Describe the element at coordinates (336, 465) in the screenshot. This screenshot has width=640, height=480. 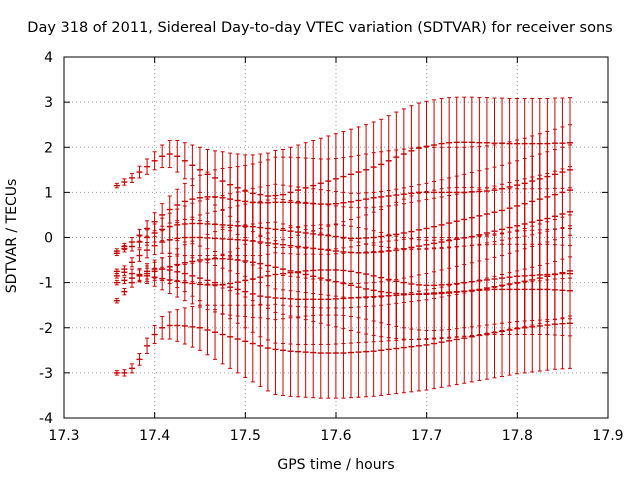
I see `x-axis-label: GPS time / hours` at that location.